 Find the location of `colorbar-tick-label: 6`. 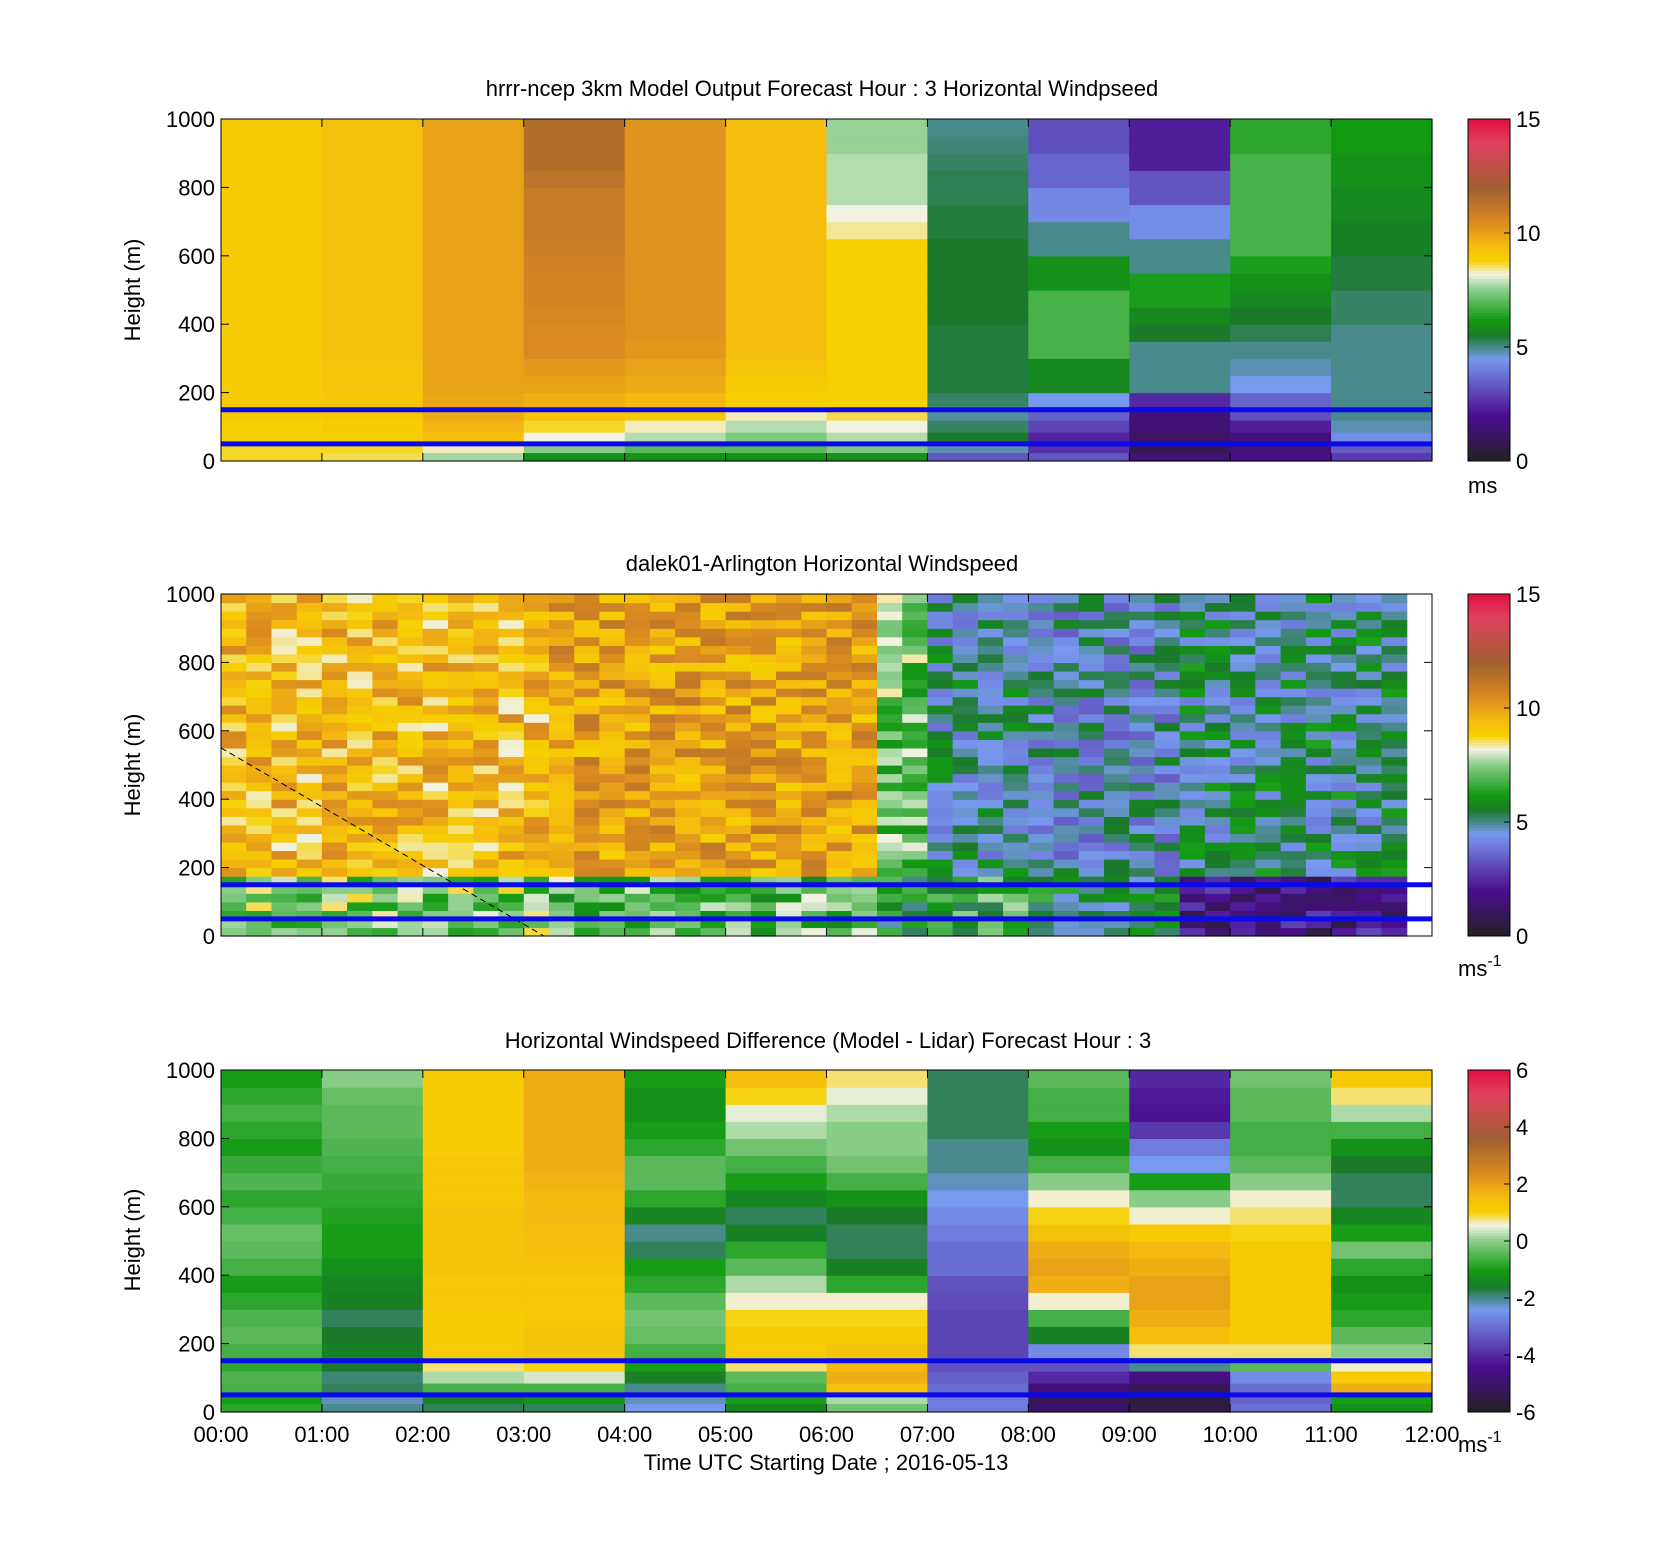

colorbar-tick-label: 6 is located at coordinates (1522, 1070).